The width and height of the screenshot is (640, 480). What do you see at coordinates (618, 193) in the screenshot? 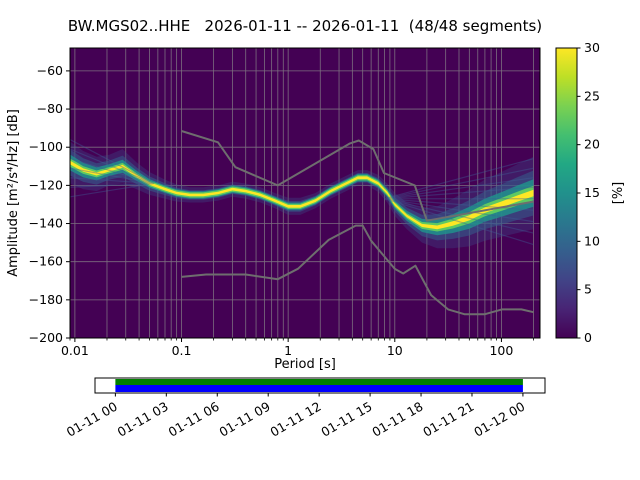
I see `colorbar-label: [%]` at bounding box center [618, 193].